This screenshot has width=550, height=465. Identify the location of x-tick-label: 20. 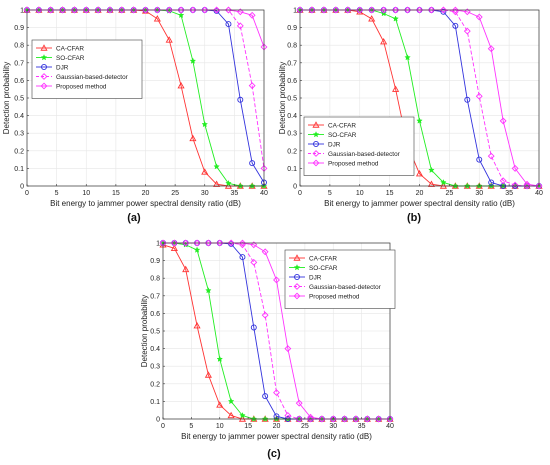
(420, 193).